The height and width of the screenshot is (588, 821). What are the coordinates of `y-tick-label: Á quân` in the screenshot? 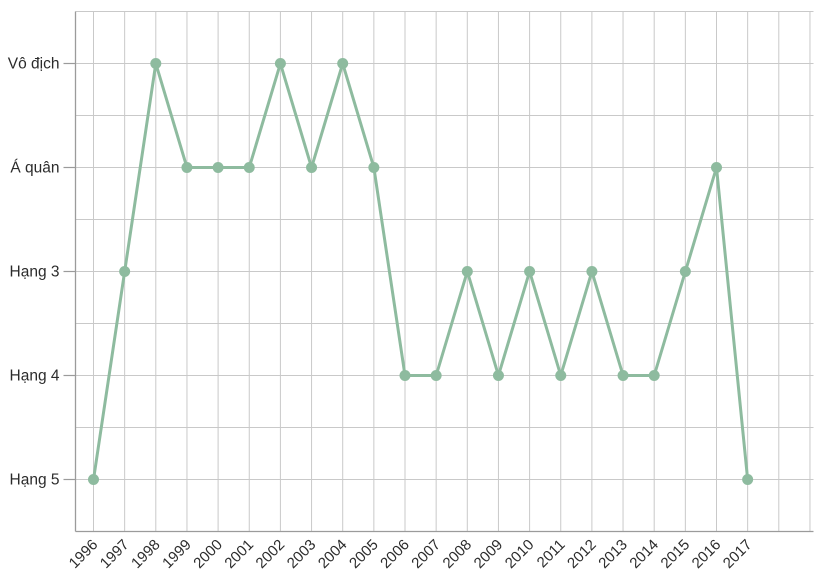 It's located at (34, 168).